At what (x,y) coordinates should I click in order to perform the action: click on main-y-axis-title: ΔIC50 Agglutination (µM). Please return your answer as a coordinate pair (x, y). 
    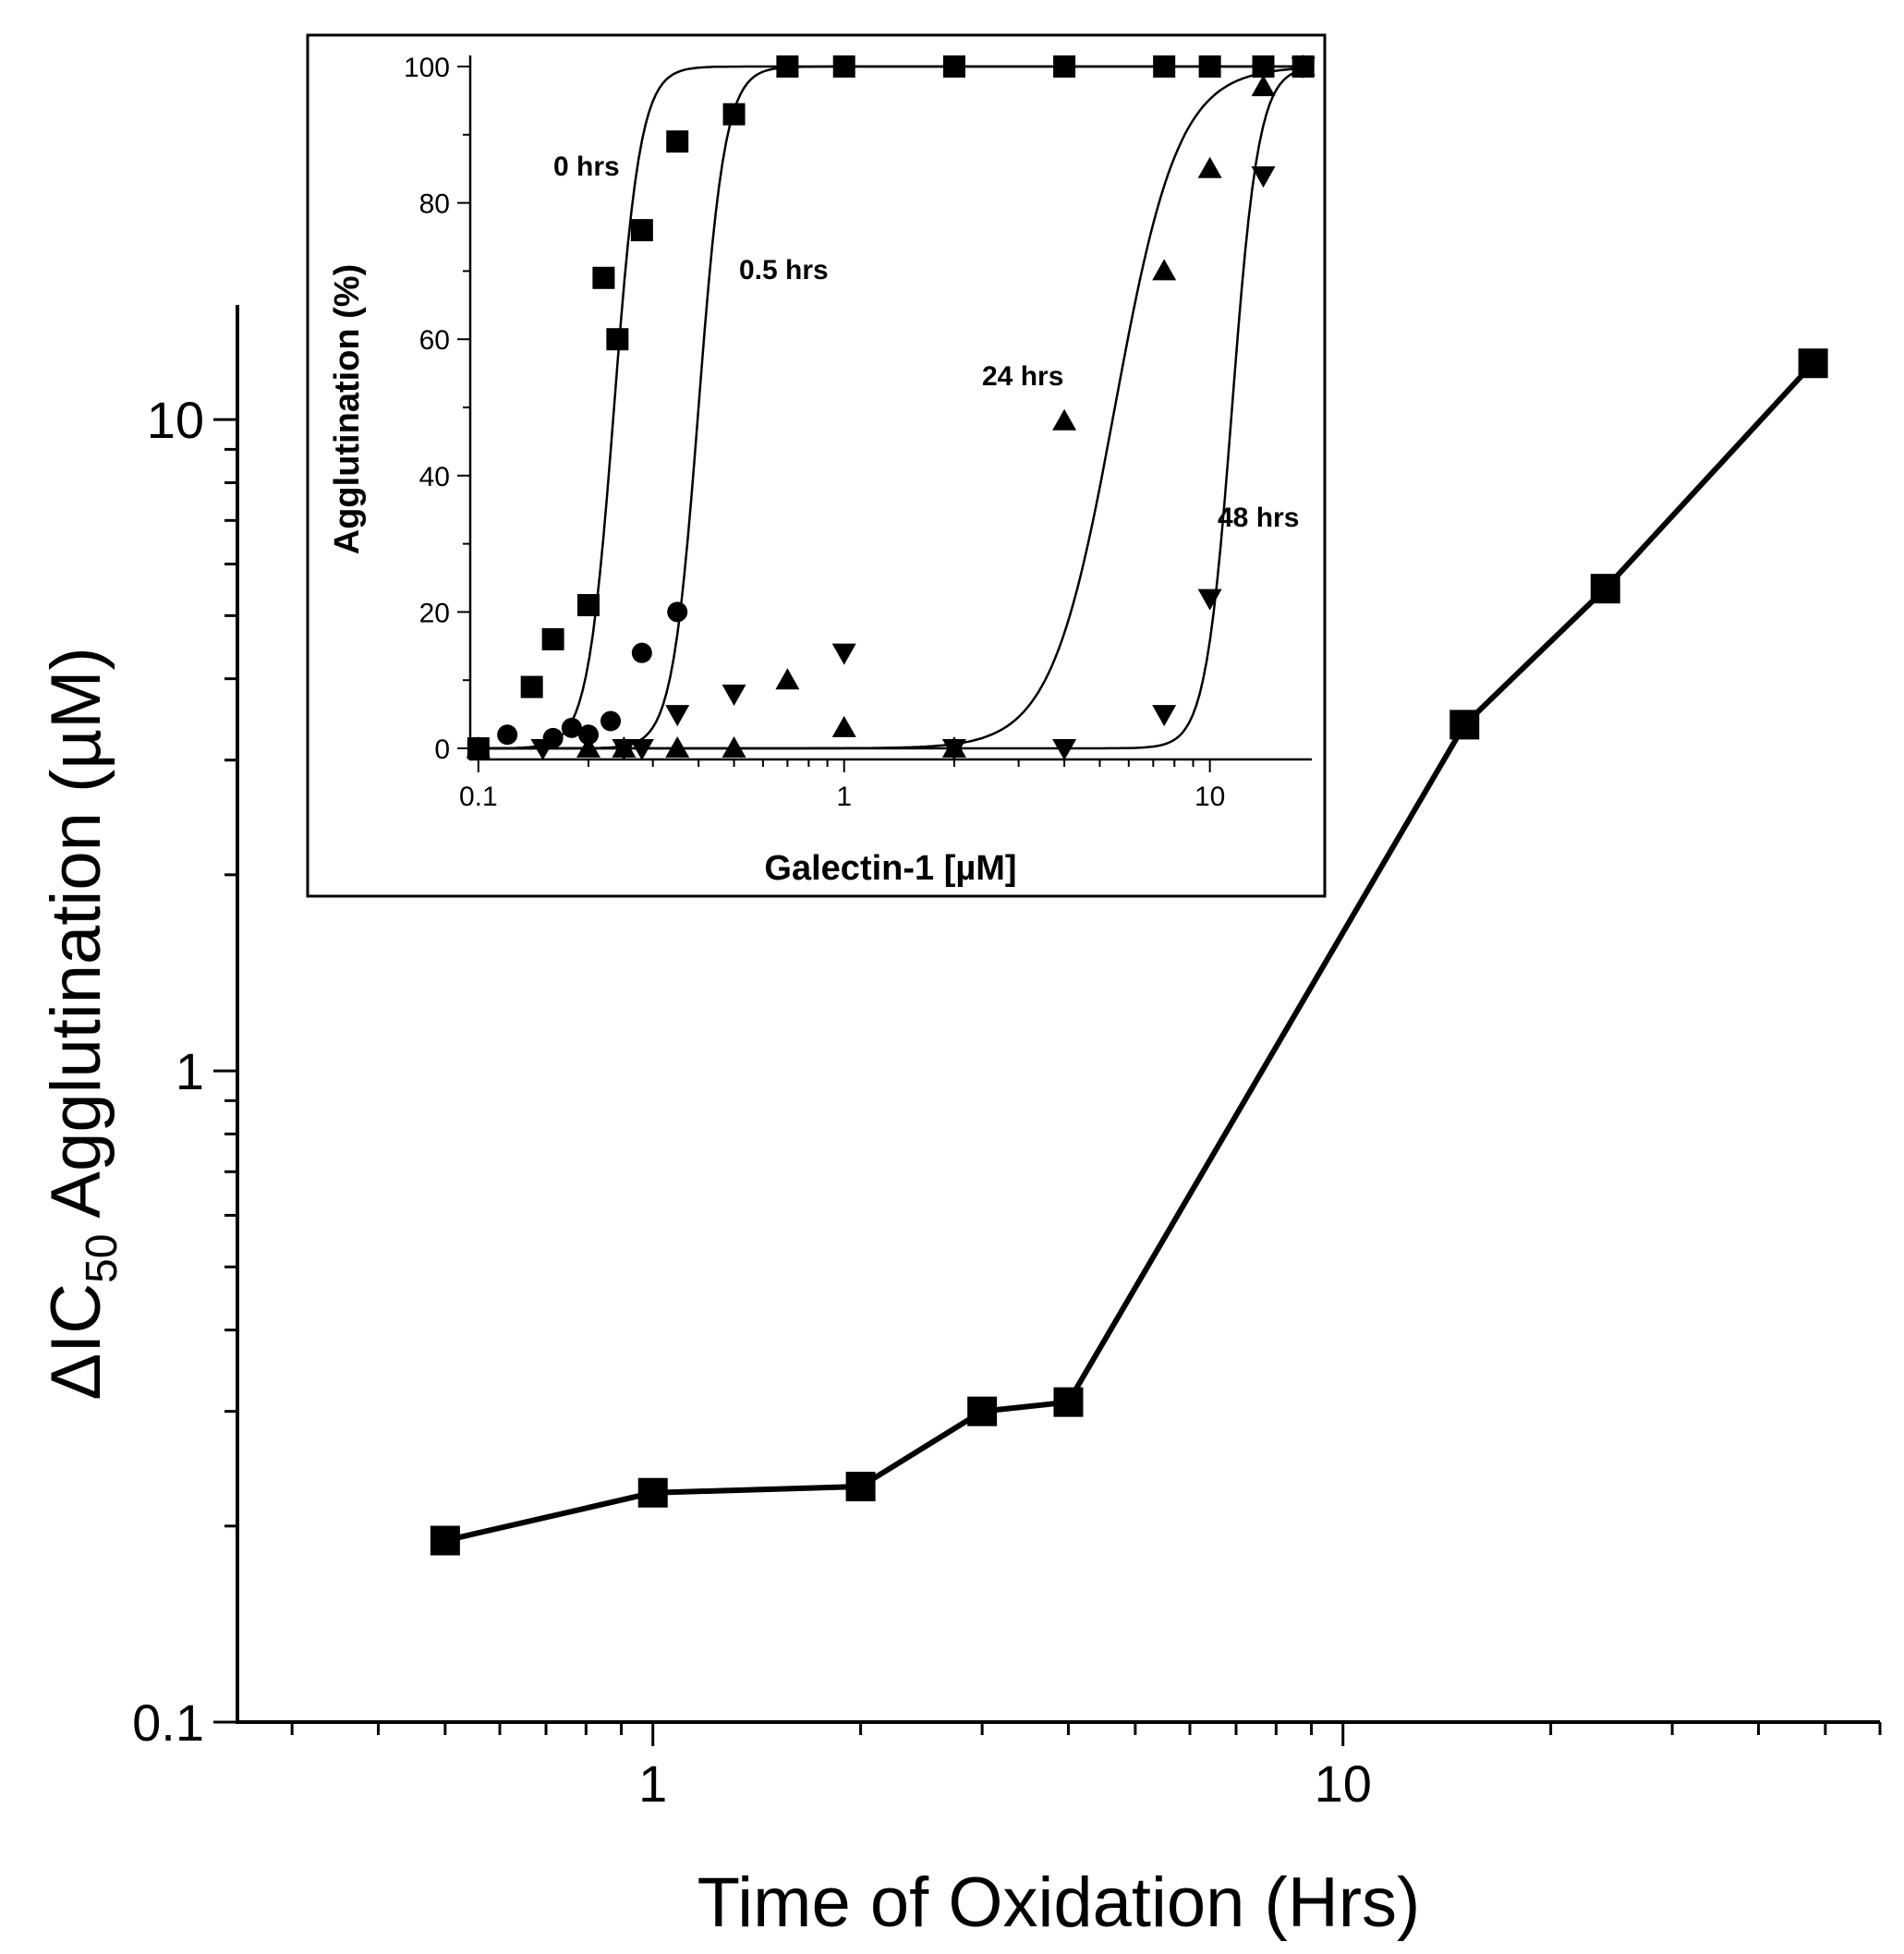
    Looking at the image, I should click on (82, 1023).